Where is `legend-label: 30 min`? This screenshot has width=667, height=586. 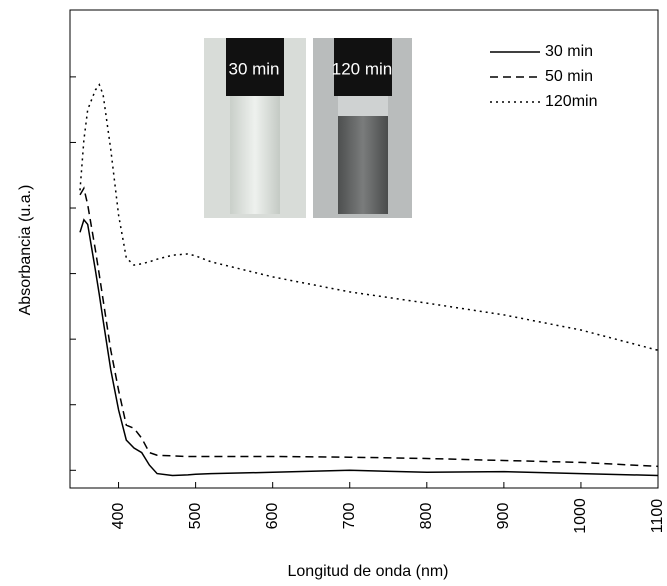
legend-label: 30 min is located at coordinates (569, 51).